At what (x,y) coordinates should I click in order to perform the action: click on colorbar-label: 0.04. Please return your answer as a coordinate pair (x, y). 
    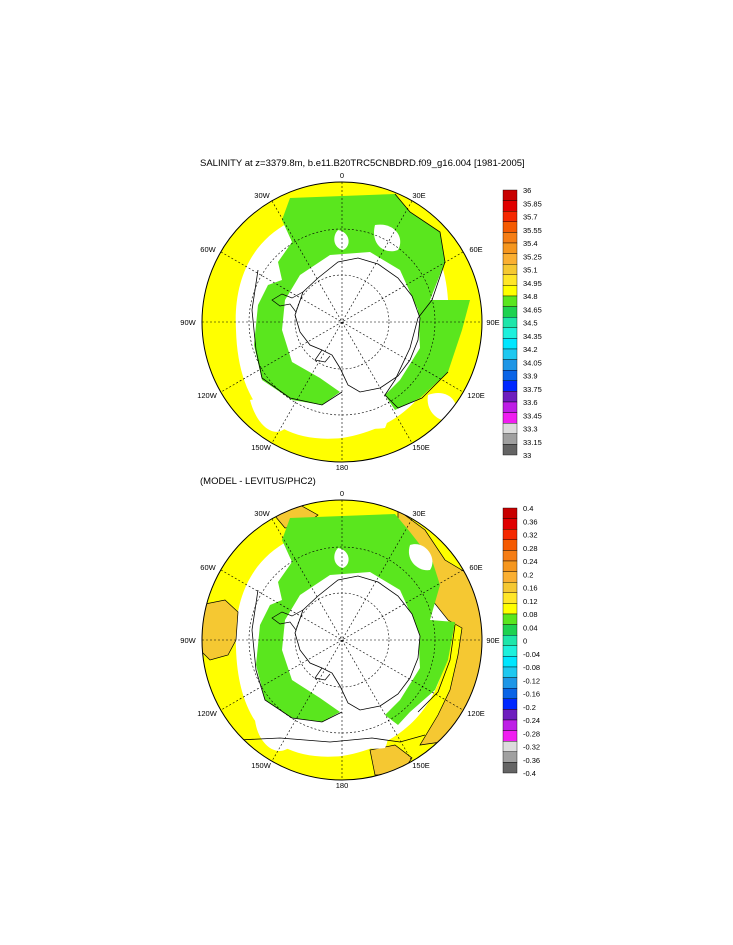
    Looking at the image, I should click on (530, 627).